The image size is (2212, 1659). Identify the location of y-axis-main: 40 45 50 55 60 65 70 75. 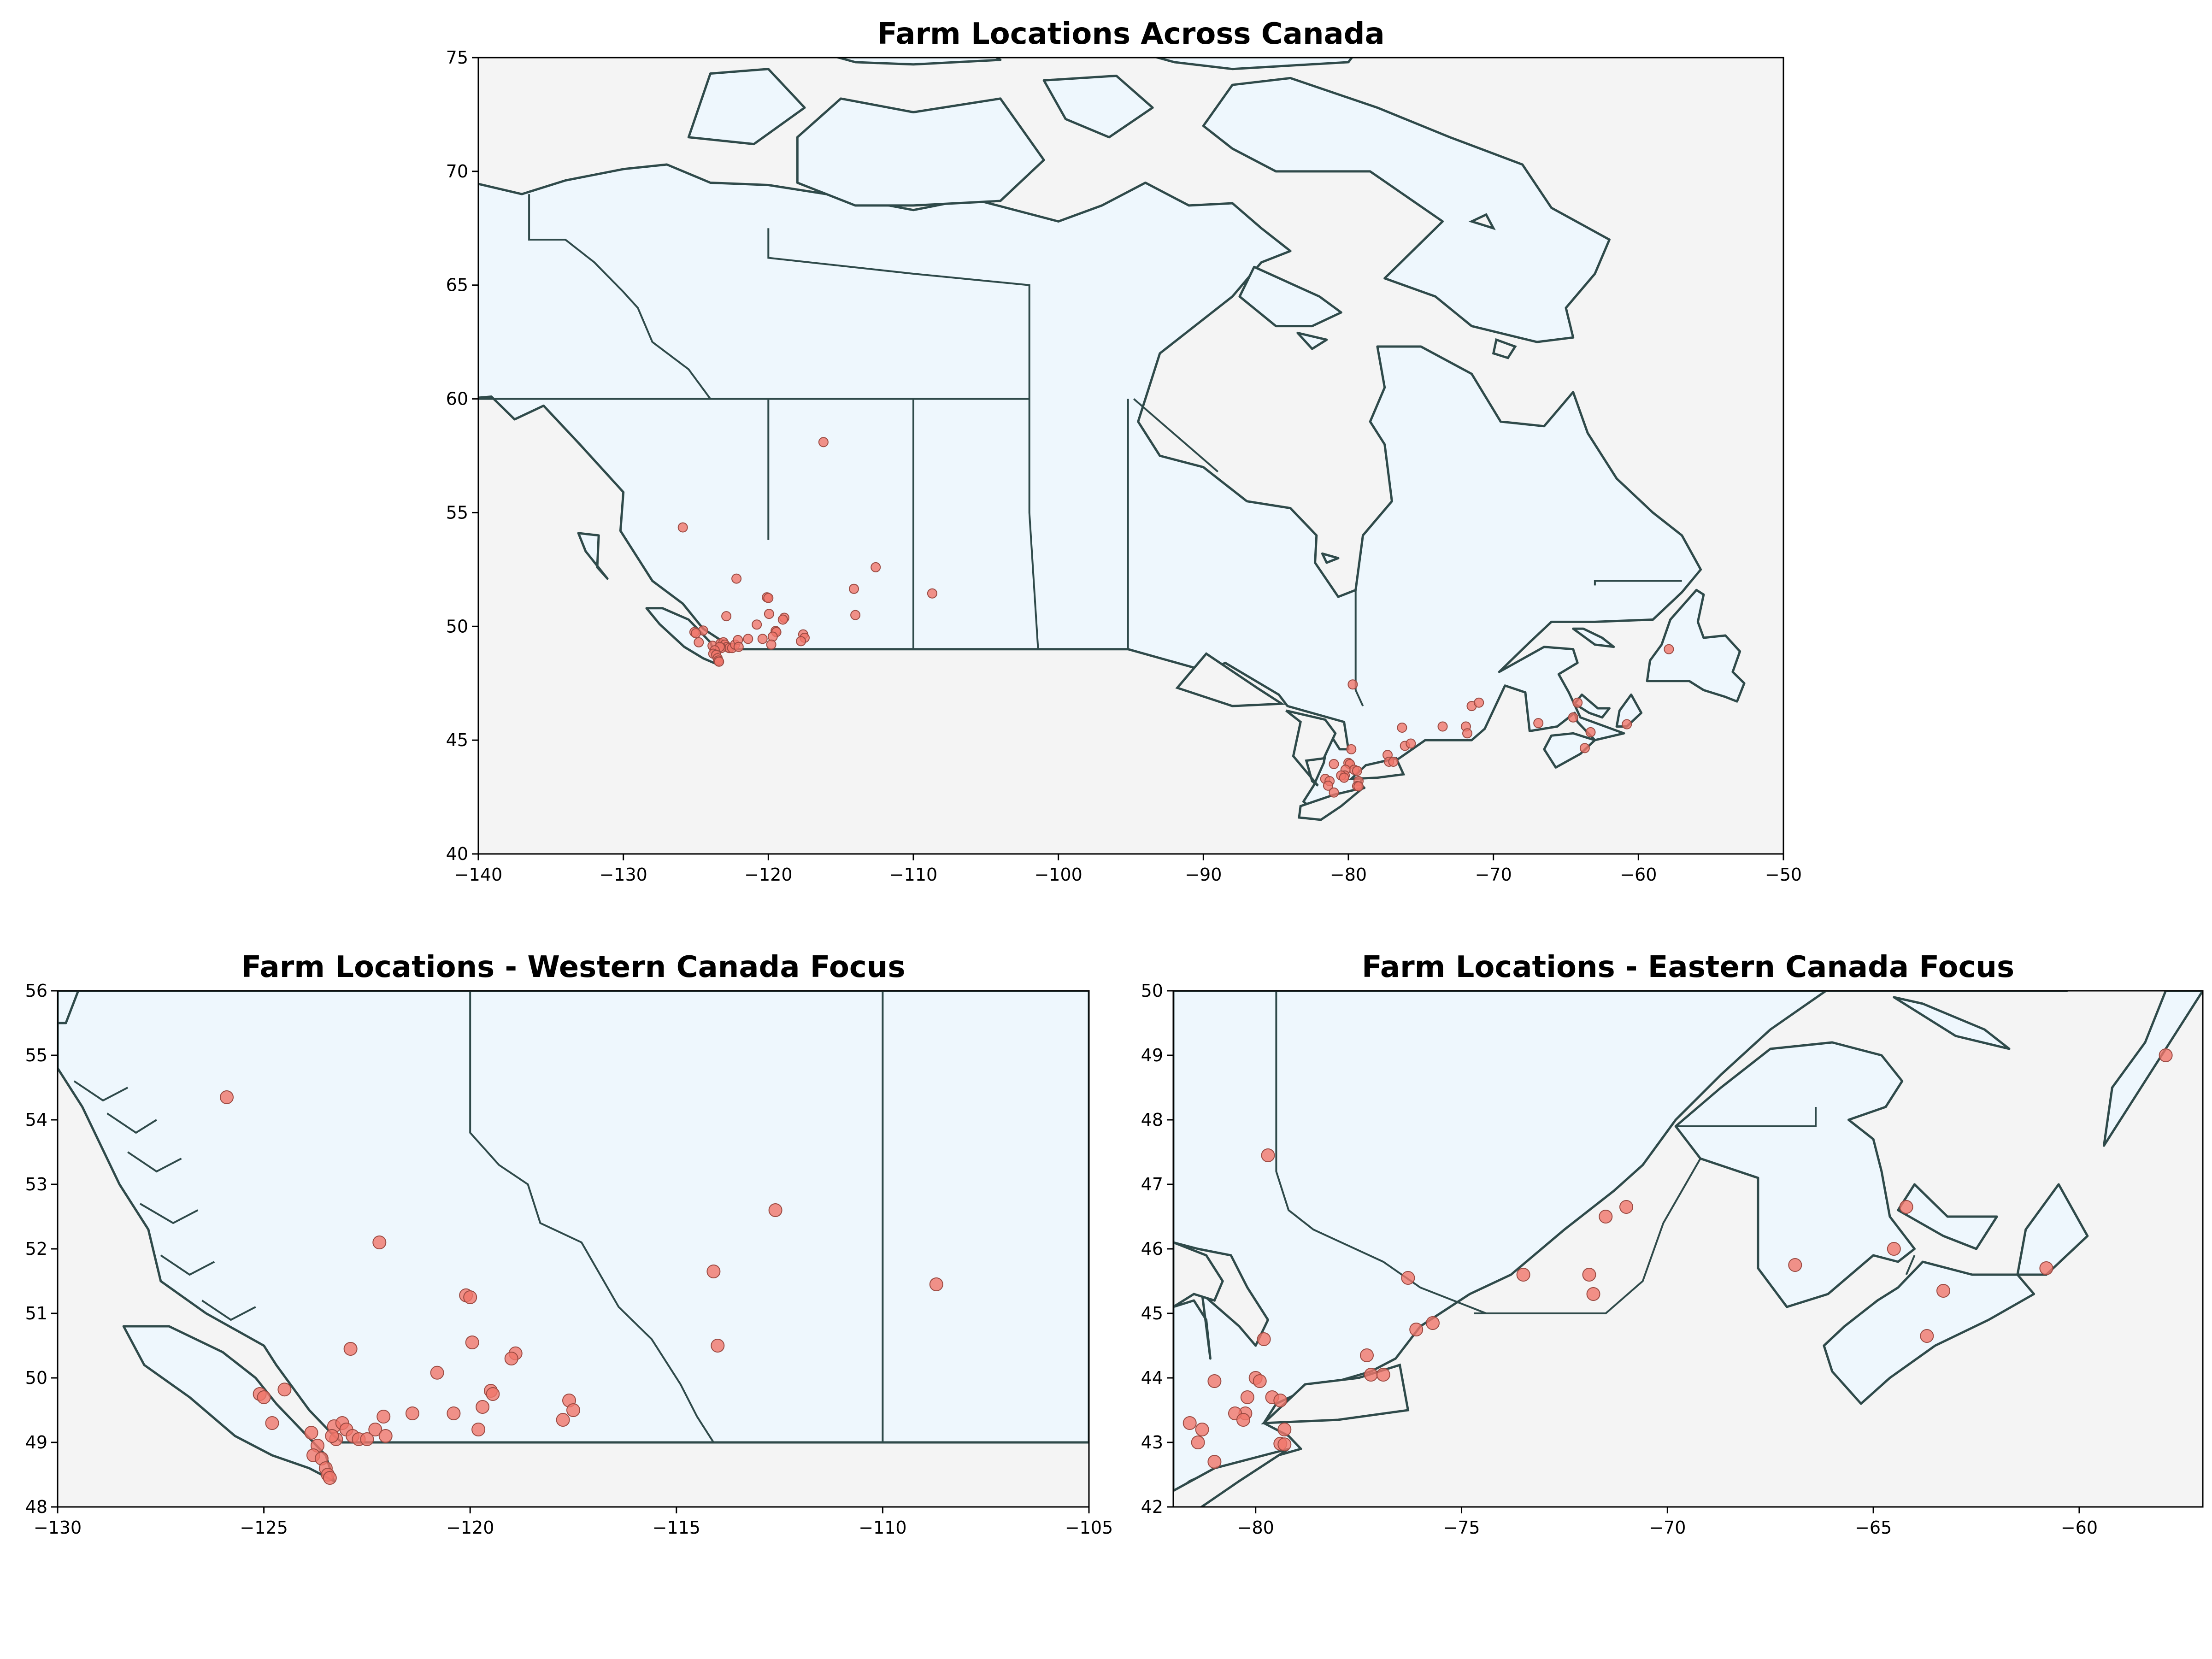
(462, 455).